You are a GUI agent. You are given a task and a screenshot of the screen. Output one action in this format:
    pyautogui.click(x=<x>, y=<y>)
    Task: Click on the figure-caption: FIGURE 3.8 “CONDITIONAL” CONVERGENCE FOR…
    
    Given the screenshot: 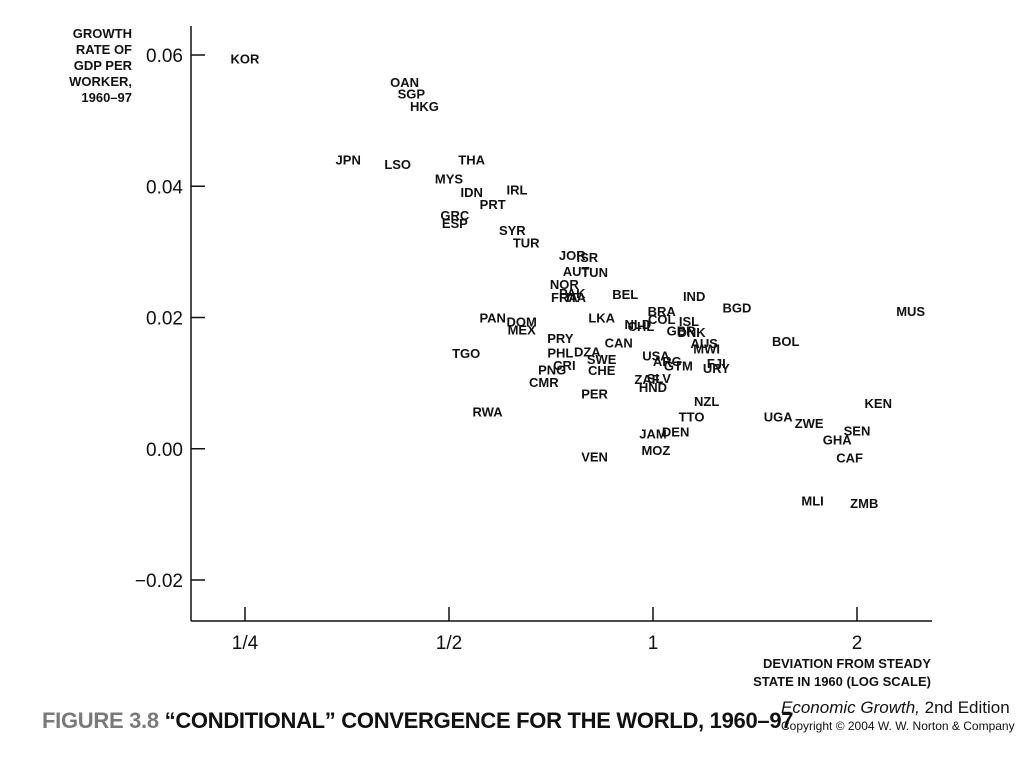 What is the action you would take?
    pyautogui.click(x=418, y=721)
    